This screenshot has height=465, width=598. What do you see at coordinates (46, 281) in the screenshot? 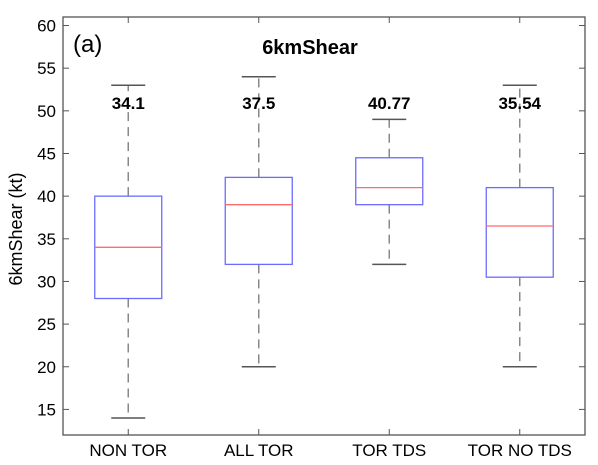
I see `y-tick-label: 30` at bounding box center [46, 281].